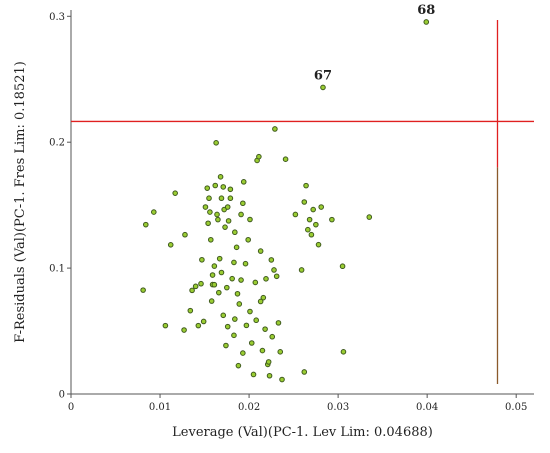  What do you see at coordinates (323, 75) in the screenshot?
I see `point-label: 67` at bounding box center [323, 75].